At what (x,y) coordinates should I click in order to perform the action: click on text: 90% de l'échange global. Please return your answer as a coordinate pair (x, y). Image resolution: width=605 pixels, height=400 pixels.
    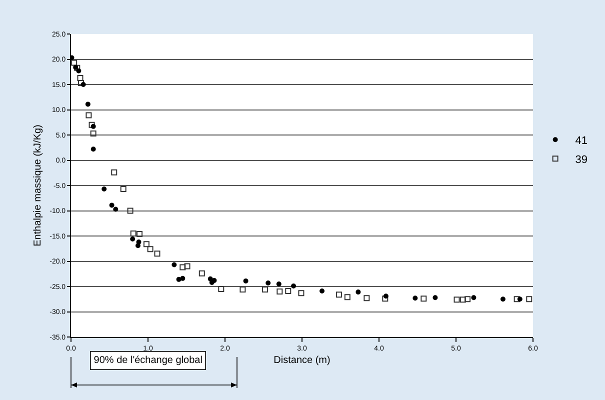
    Looking at the image, I should click on (148, 360).